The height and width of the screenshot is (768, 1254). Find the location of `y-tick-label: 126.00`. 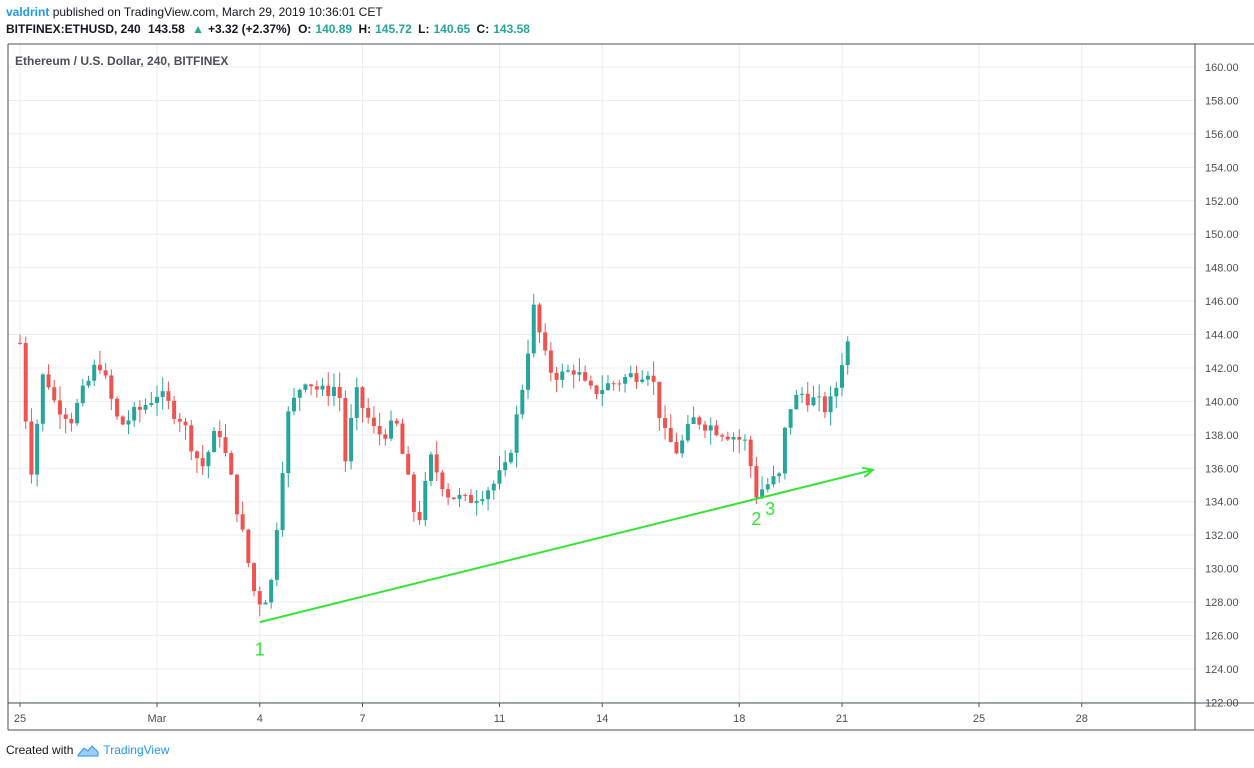

y-tick-label: 126.00 is located at coordinates (1222, 636).